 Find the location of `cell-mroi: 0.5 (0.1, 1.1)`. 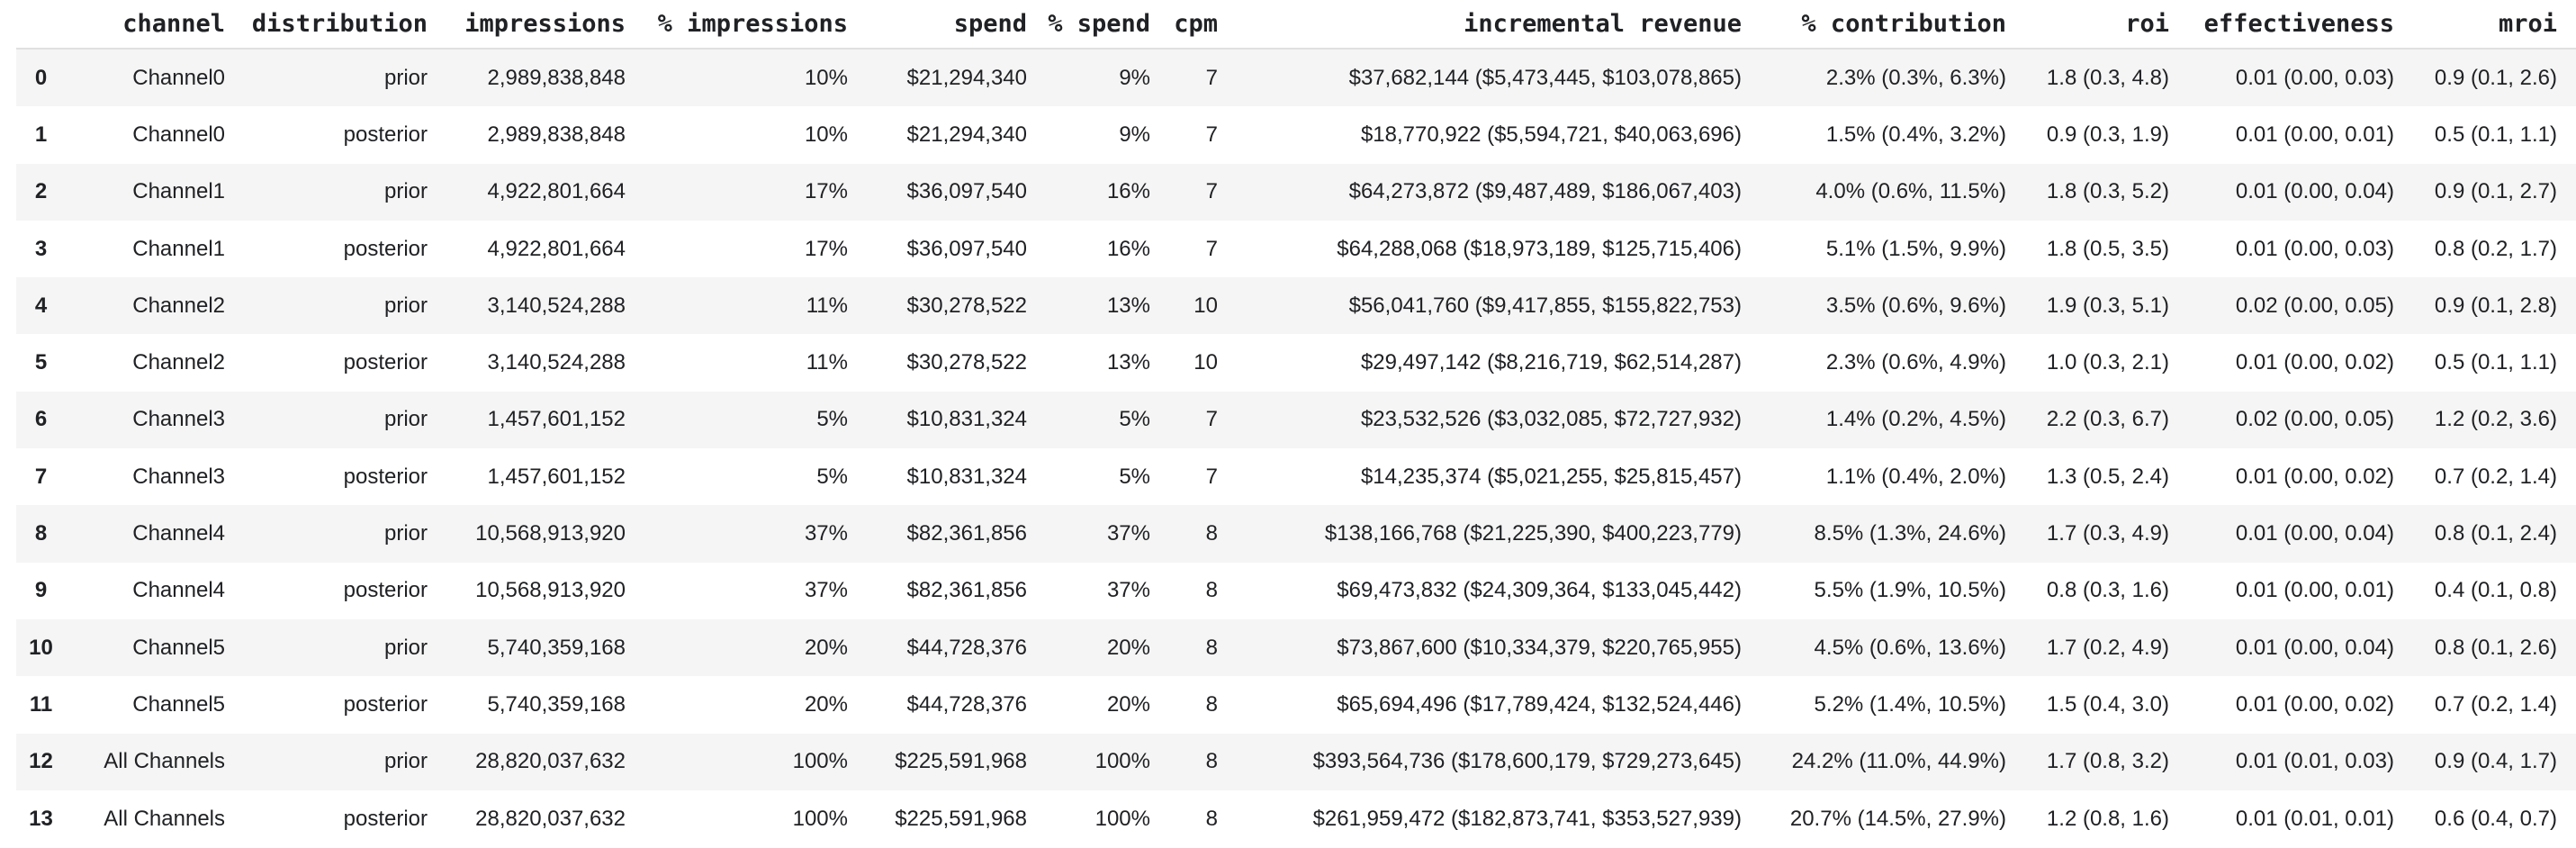

cell-mroi: 0.5 (0.1, 1.1) is located at coordinates (2495, 363).